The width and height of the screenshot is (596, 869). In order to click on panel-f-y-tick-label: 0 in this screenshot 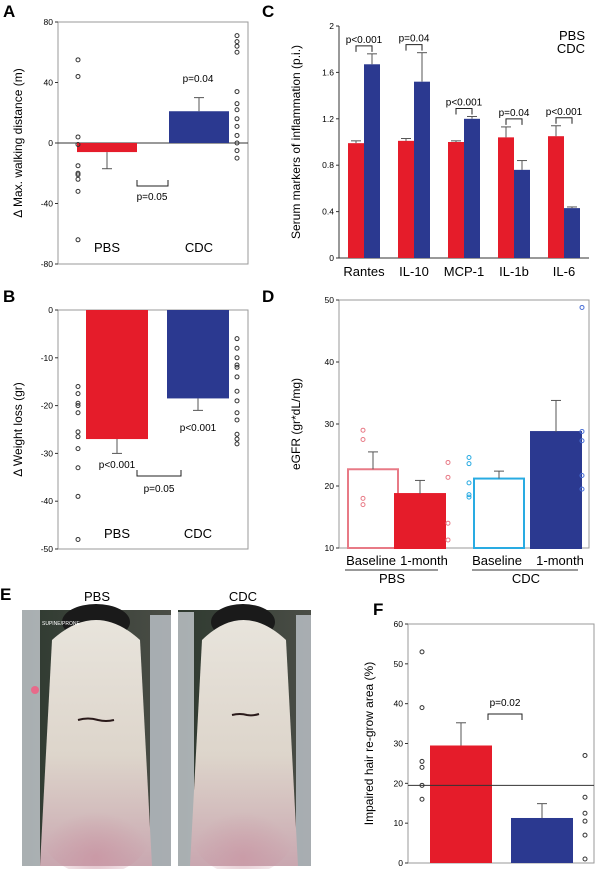, I will do `click(400, 863)`.